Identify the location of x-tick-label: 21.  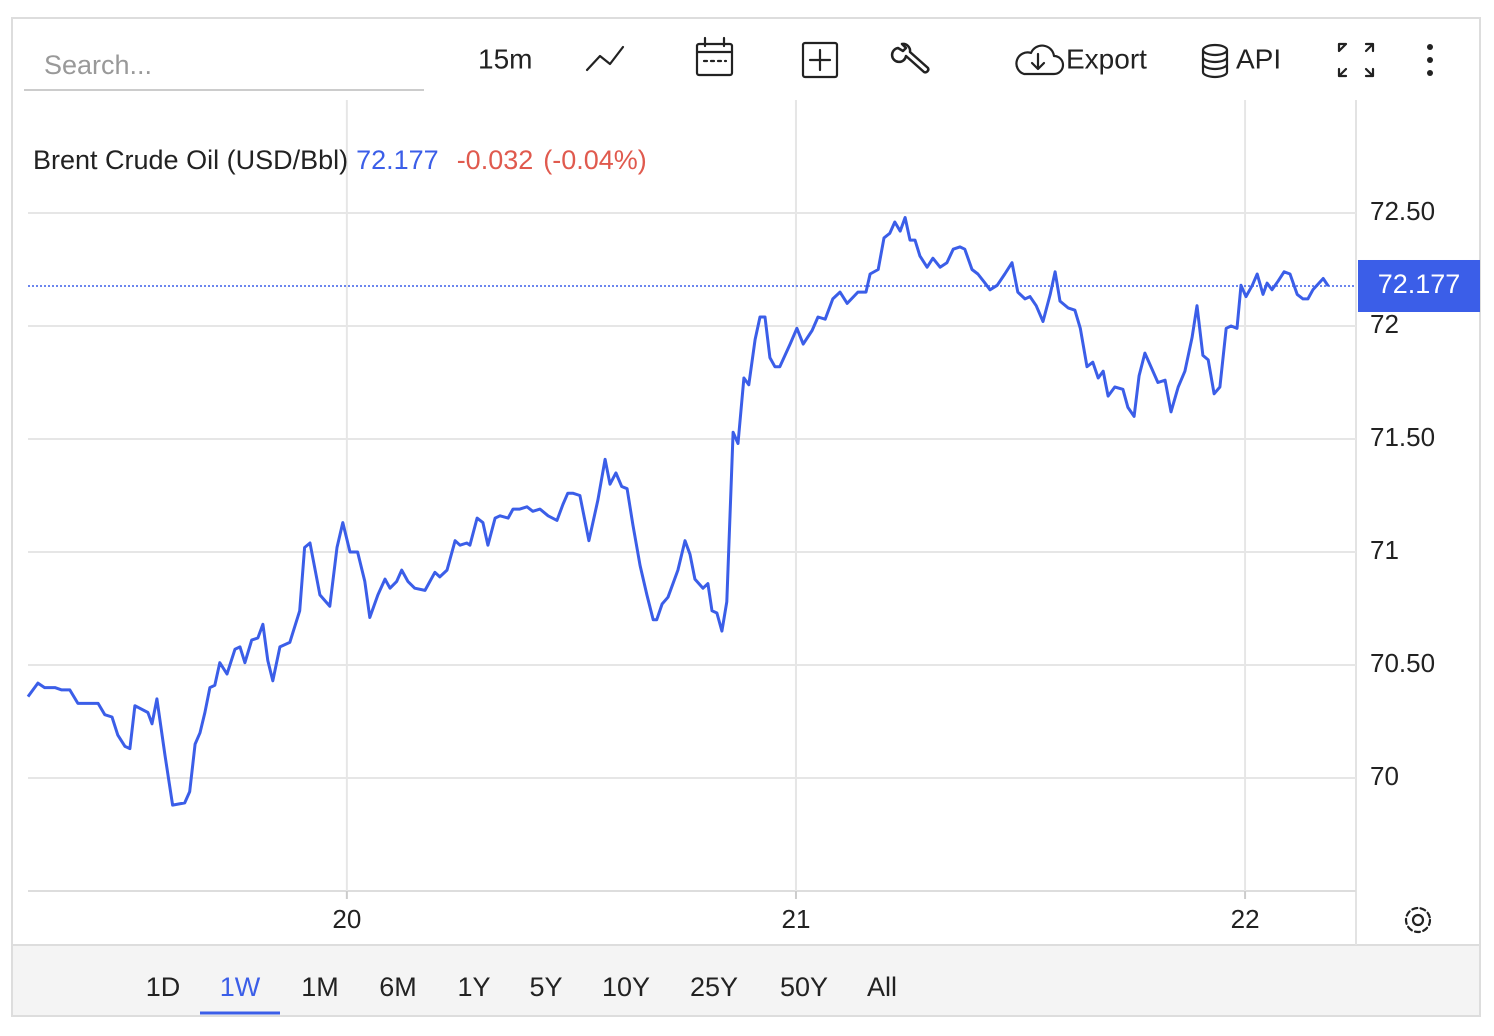
(796, 919).